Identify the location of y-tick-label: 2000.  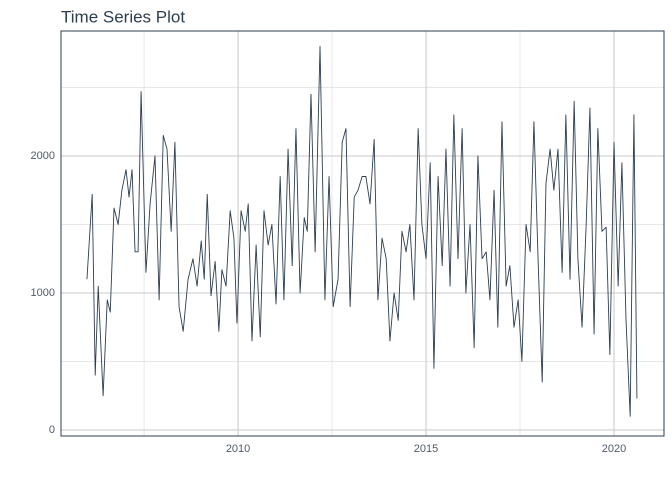
(43, 156).